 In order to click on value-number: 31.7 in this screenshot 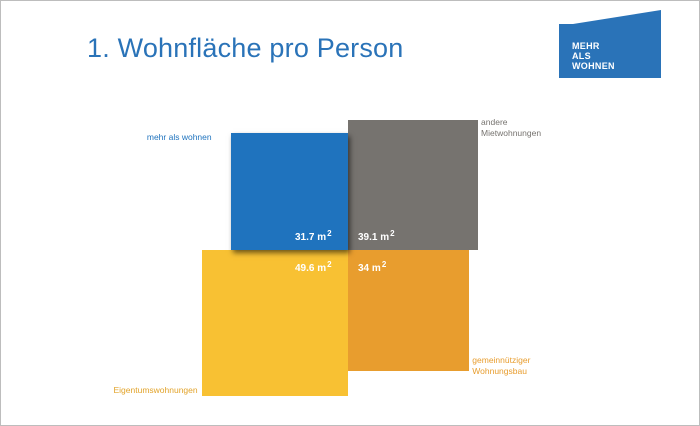, I will do `click(305, 237)`.